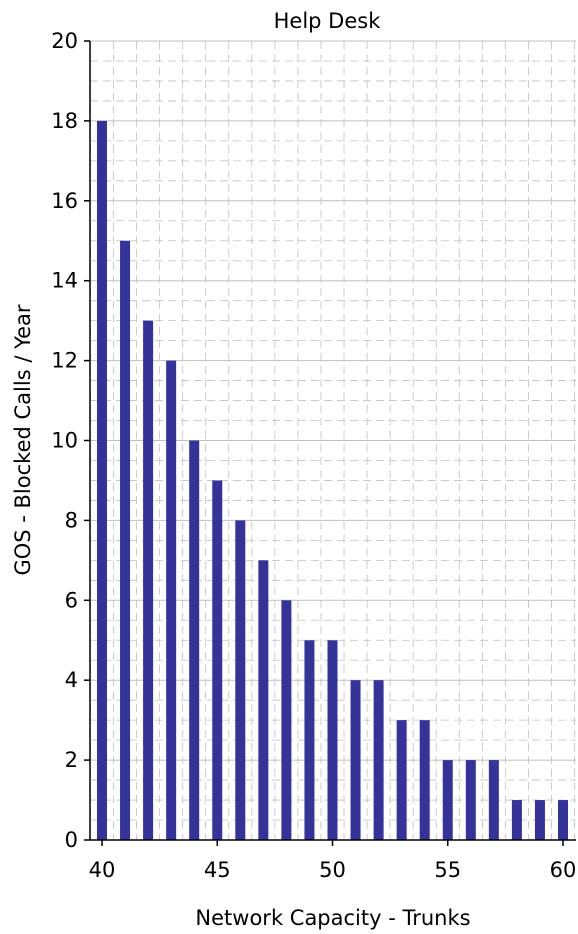  I want to click on x-tick-label: 45, so click(217, 870).